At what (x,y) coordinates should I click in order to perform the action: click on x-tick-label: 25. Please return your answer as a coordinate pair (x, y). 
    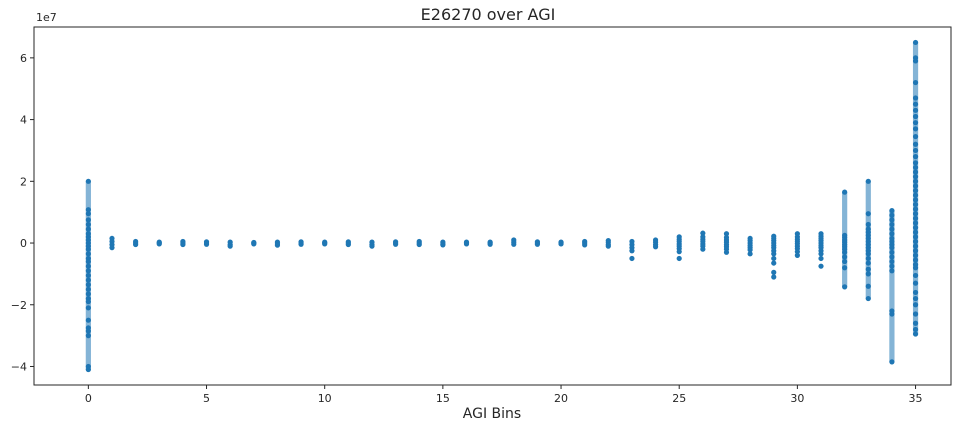
    Looking at the image, I should click on (679, 398).